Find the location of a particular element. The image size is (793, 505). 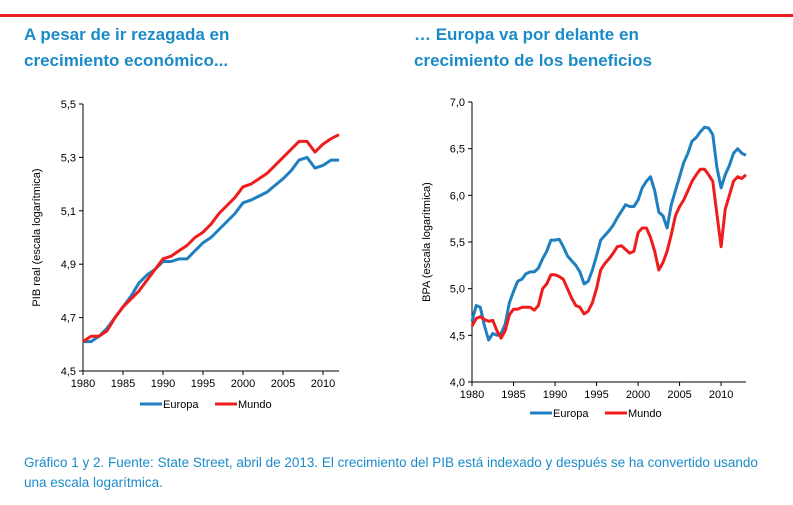

header-accent-line is located at coordinates (396, 15).